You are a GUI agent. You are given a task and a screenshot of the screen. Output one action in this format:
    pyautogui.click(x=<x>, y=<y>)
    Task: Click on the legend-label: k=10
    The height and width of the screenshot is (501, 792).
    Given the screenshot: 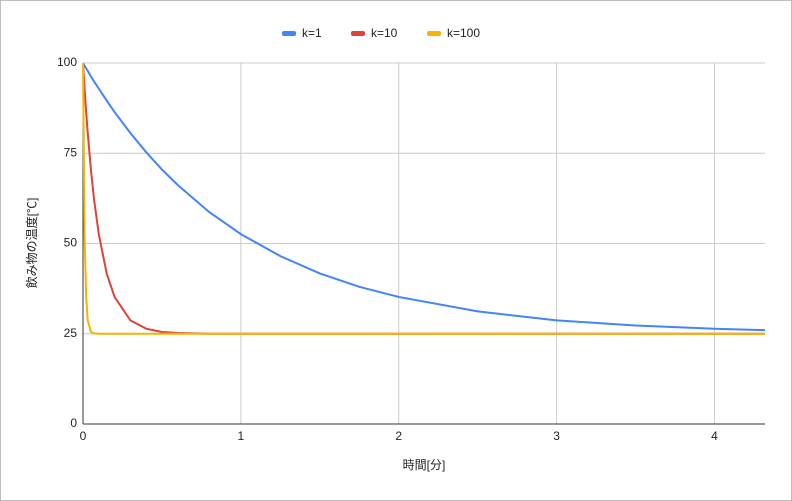 What is the action you would take?
    pyautogui.click(x=384, y=33)
    